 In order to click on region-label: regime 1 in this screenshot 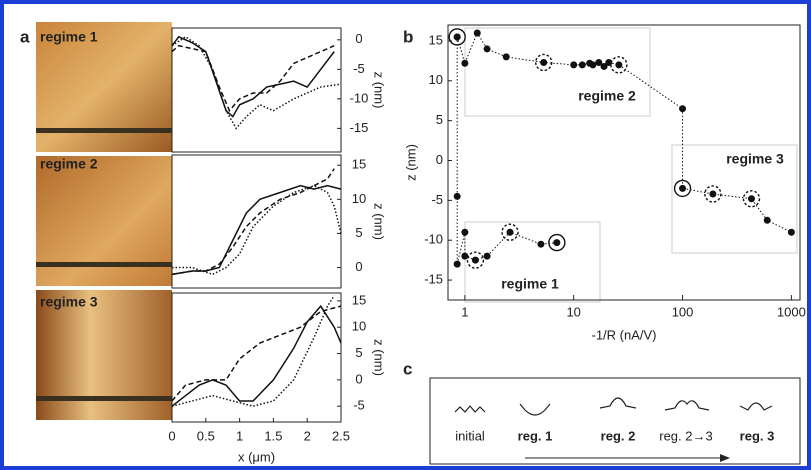, I will do `click(530, 284)`.